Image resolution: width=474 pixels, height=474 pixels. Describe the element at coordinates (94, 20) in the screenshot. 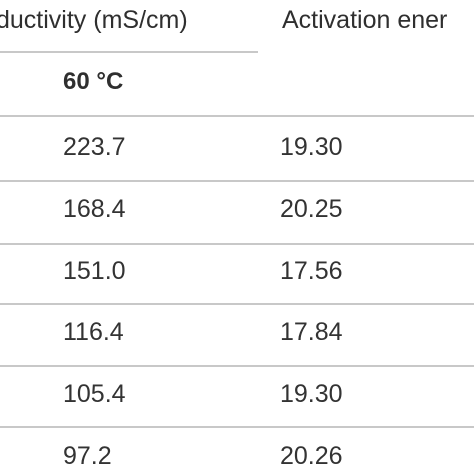

I see `header-conductivity: ductivity (mS/cm)` at that location.